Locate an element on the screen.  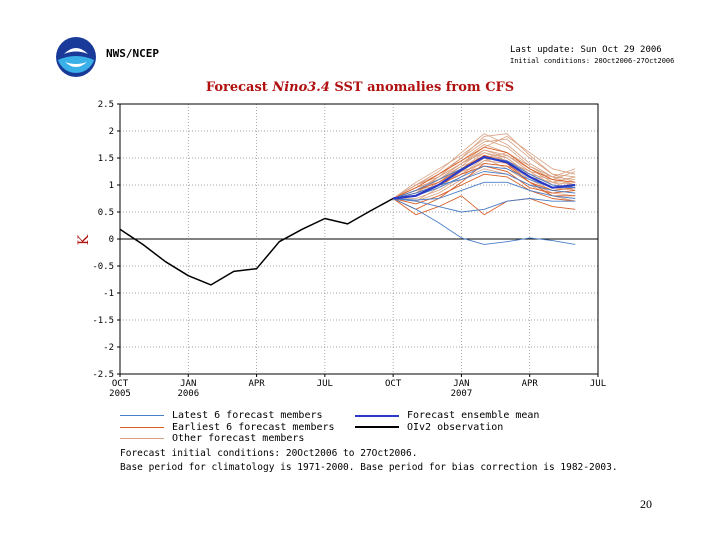
legend-swatch-mean is located at coordinates (377, 415).